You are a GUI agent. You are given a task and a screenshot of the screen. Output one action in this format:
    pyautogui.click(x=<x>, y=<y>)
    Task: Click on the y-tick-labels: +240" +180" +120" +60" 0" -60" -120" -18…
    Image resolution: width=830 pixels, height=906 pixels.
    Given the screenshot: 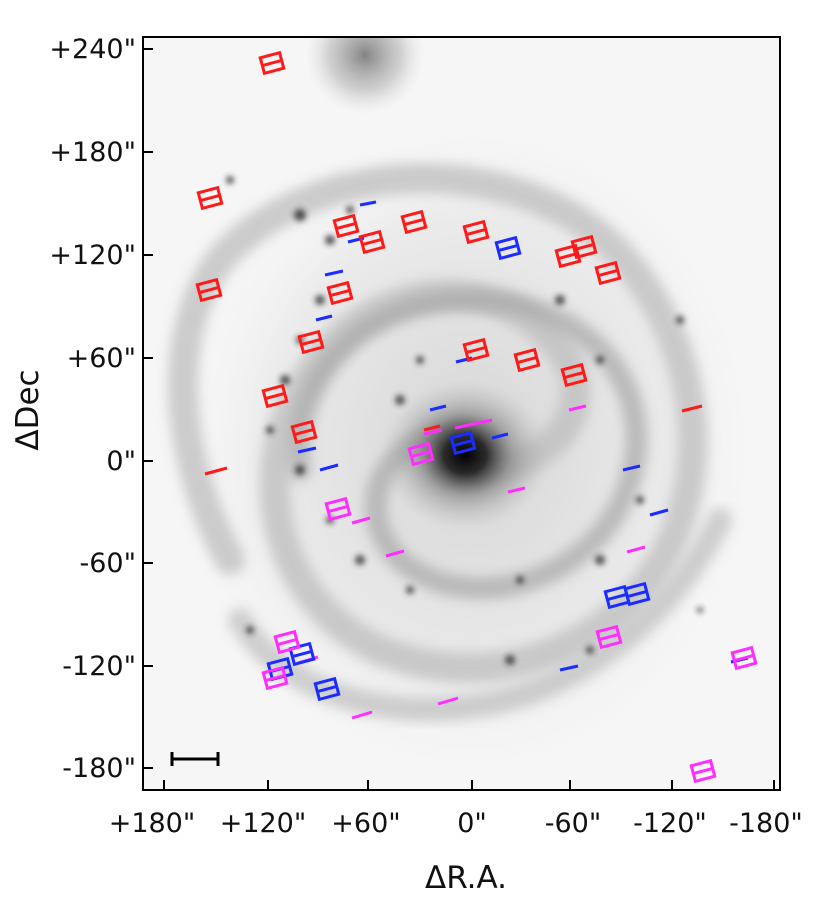 What is the action you would take?
    pyautogui.click(x=92, y=409)
    